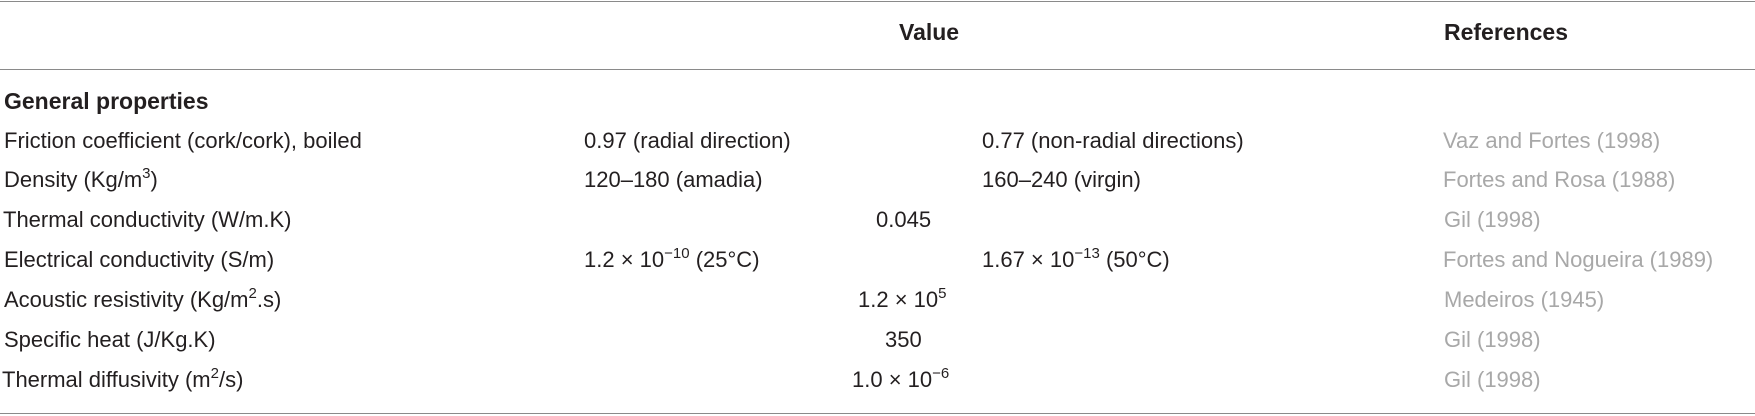  I want to click on table-row-property: Thermal diffusivity (m2/s), so click(123, 378).